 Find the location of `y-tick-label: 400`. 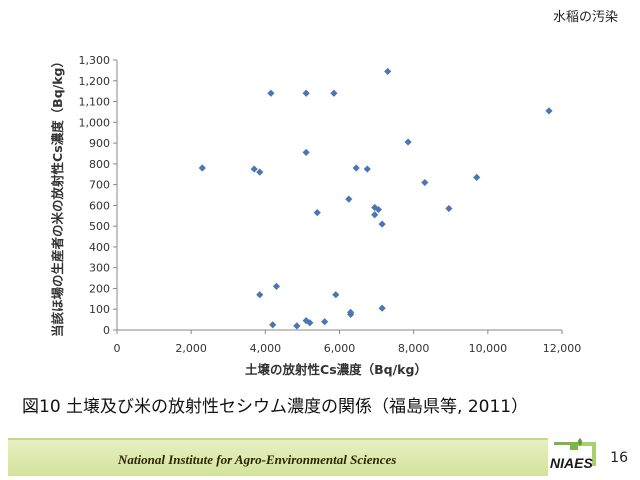

y-tick-label: 400 is located at coordinates (99, 247).